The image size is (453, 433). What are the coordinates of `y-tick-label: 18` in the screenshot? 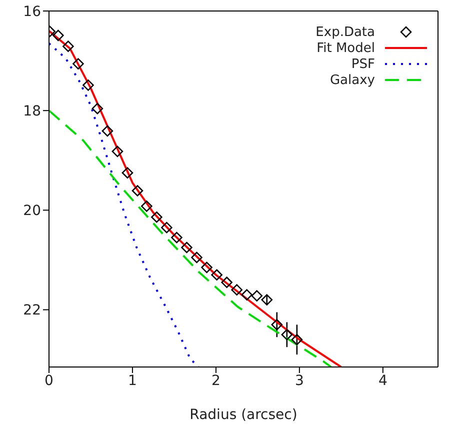 It's located at (32, 112).